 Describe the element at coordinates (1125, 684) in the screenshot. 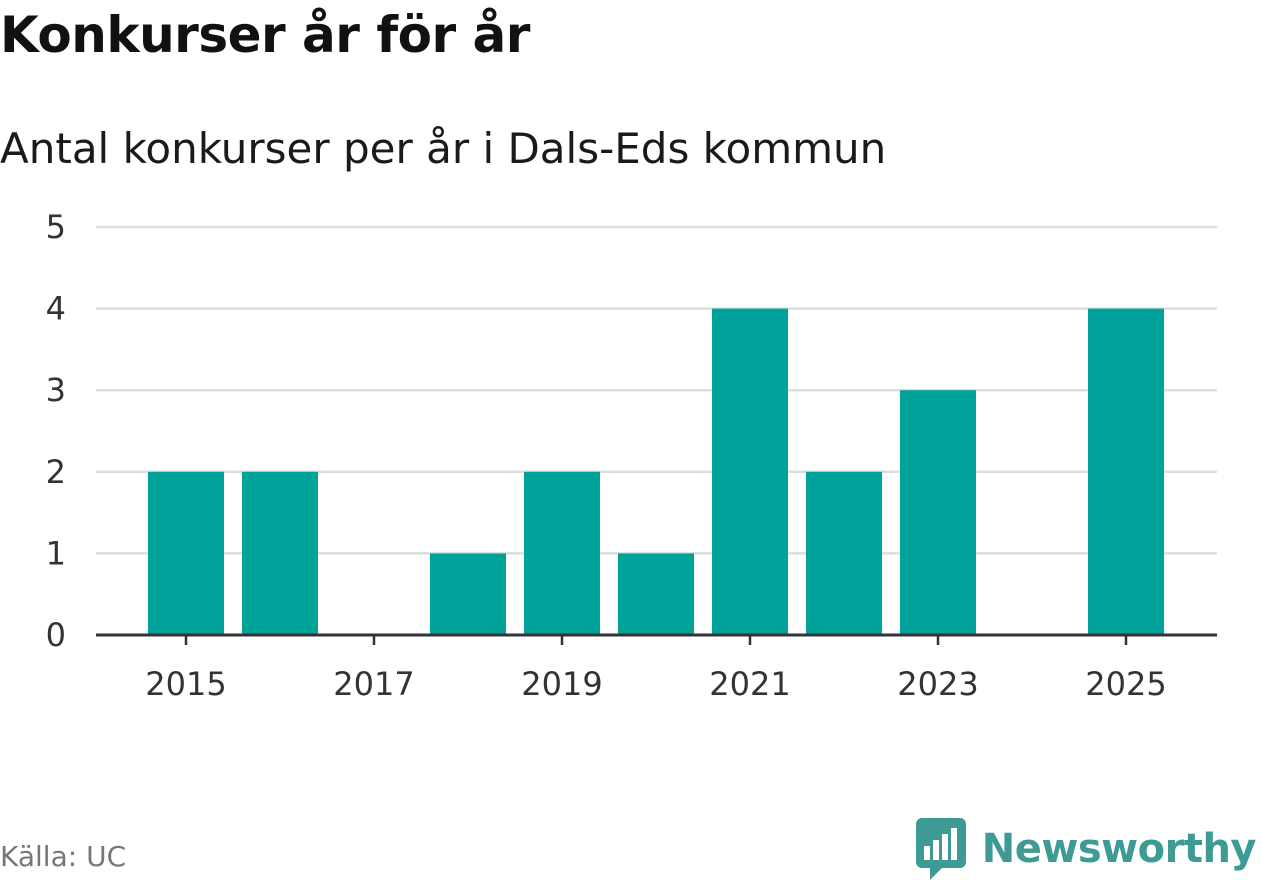

I see `x-tick-label: 2025` at that location.